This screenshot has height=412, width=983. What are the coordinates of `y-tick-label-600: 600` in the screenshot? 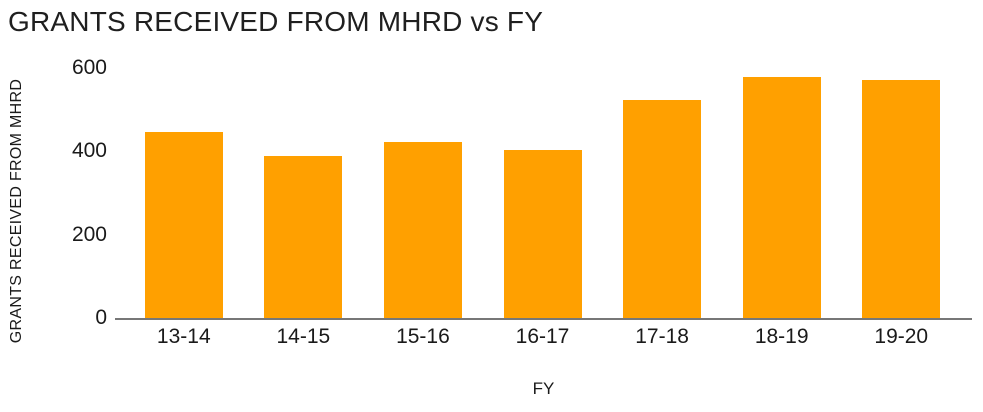 It's located at (89, 67).